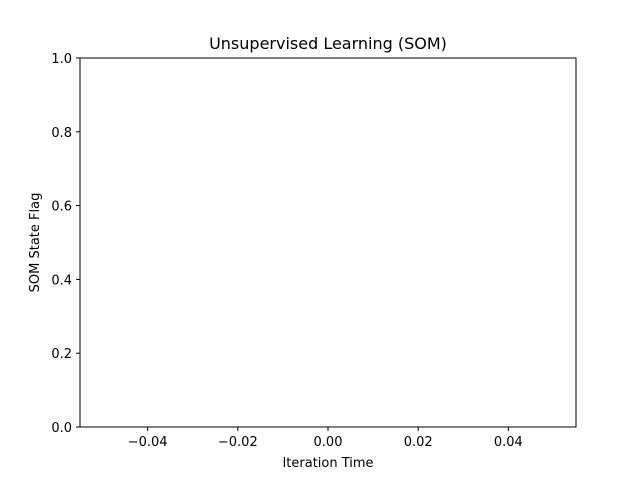 The height and width of the screenshot is (484, 640). Describe the element at coordinates (508, 442) in the screenshot. I see `x-tick-label: 0.04` at that location.